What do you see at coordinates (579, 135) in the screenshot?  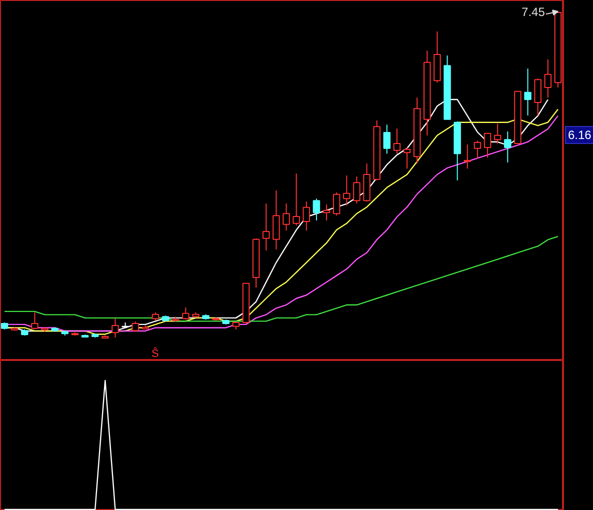 I see `text: 6.16` at bounding box center [579, 135].